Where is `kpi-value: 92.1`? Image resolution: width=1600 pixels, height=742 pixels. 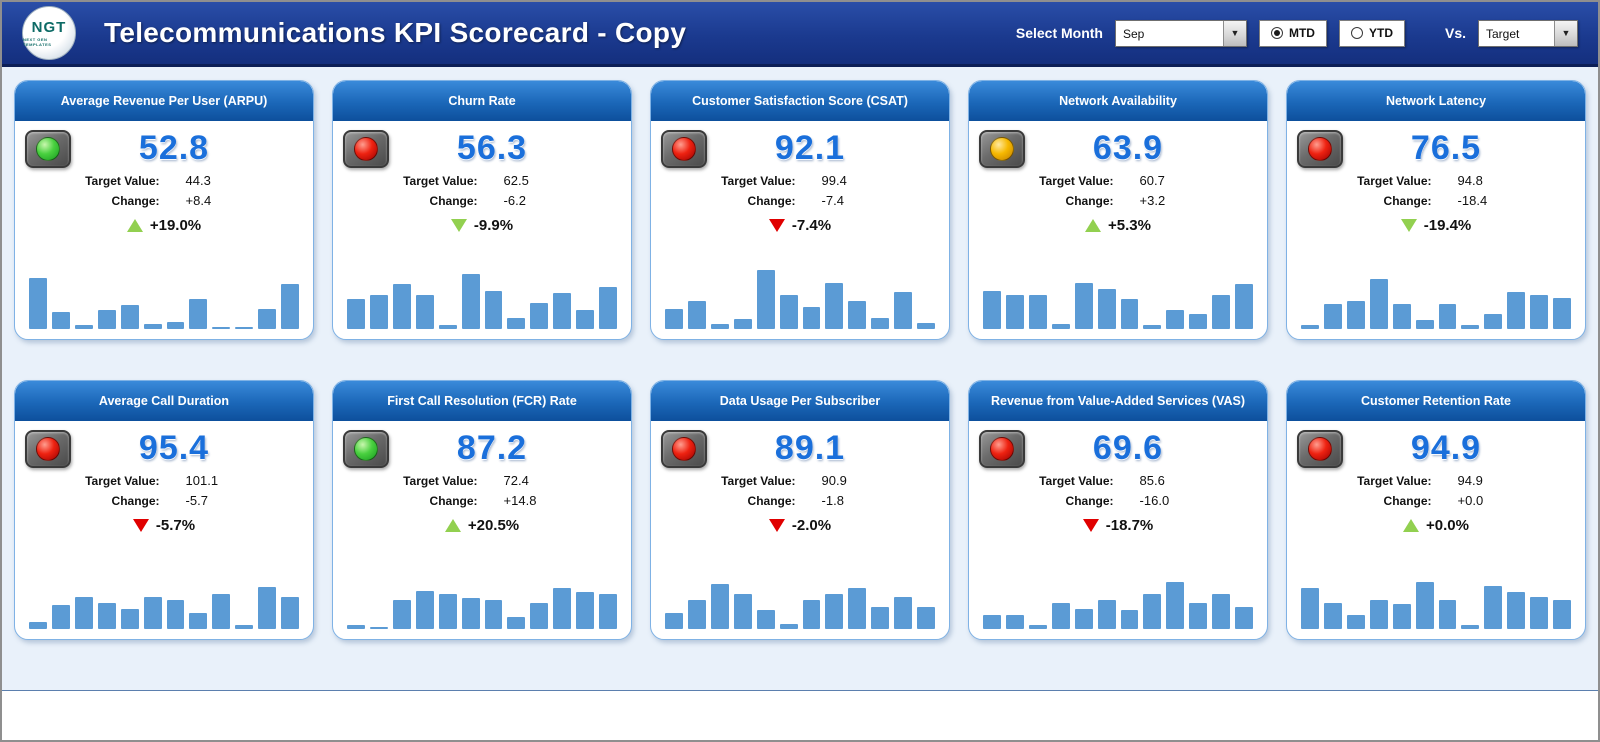 kpi-value: 92.1 is located at coordinates (810, 148).